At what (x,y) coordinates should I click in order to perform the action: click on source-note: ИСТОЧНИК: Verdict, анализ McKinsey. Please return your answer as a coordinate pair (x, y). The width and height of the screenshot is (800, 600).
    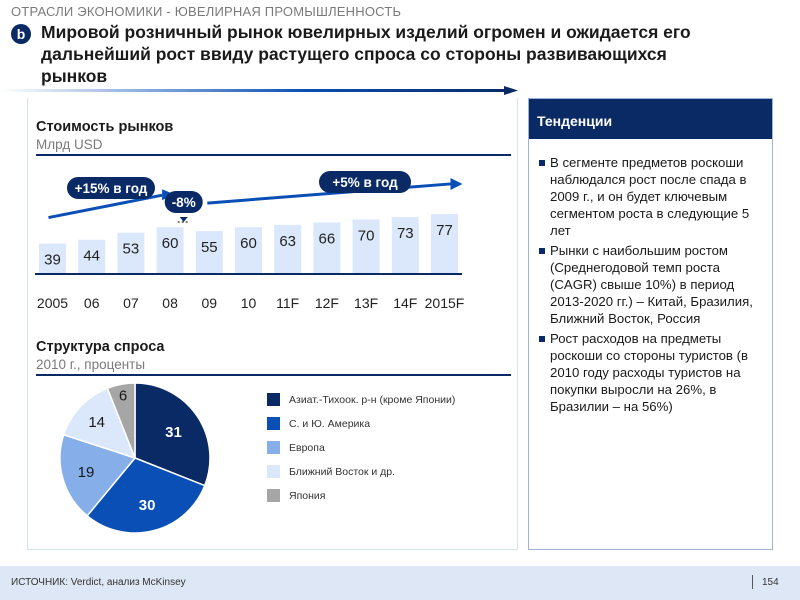
    Looking at the image, I should click on (98, 582).